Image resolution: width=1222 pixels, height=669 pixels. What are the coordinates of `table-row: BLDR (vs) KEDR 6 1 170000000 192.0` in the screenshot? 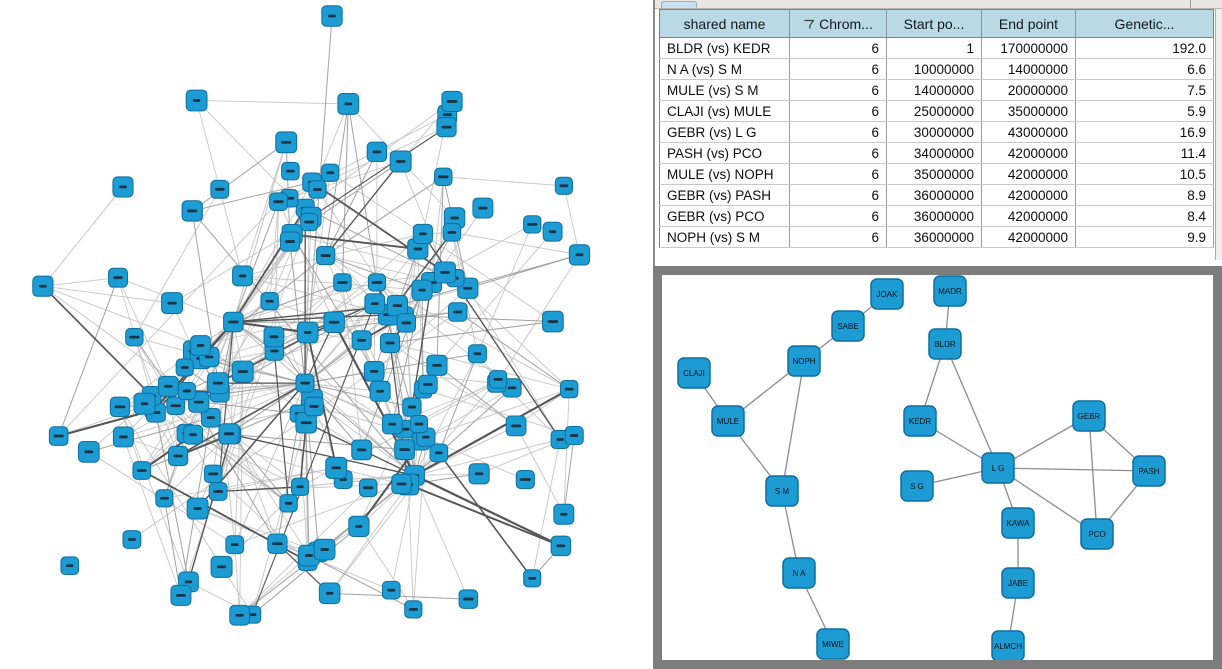 It's located at (936, 48).